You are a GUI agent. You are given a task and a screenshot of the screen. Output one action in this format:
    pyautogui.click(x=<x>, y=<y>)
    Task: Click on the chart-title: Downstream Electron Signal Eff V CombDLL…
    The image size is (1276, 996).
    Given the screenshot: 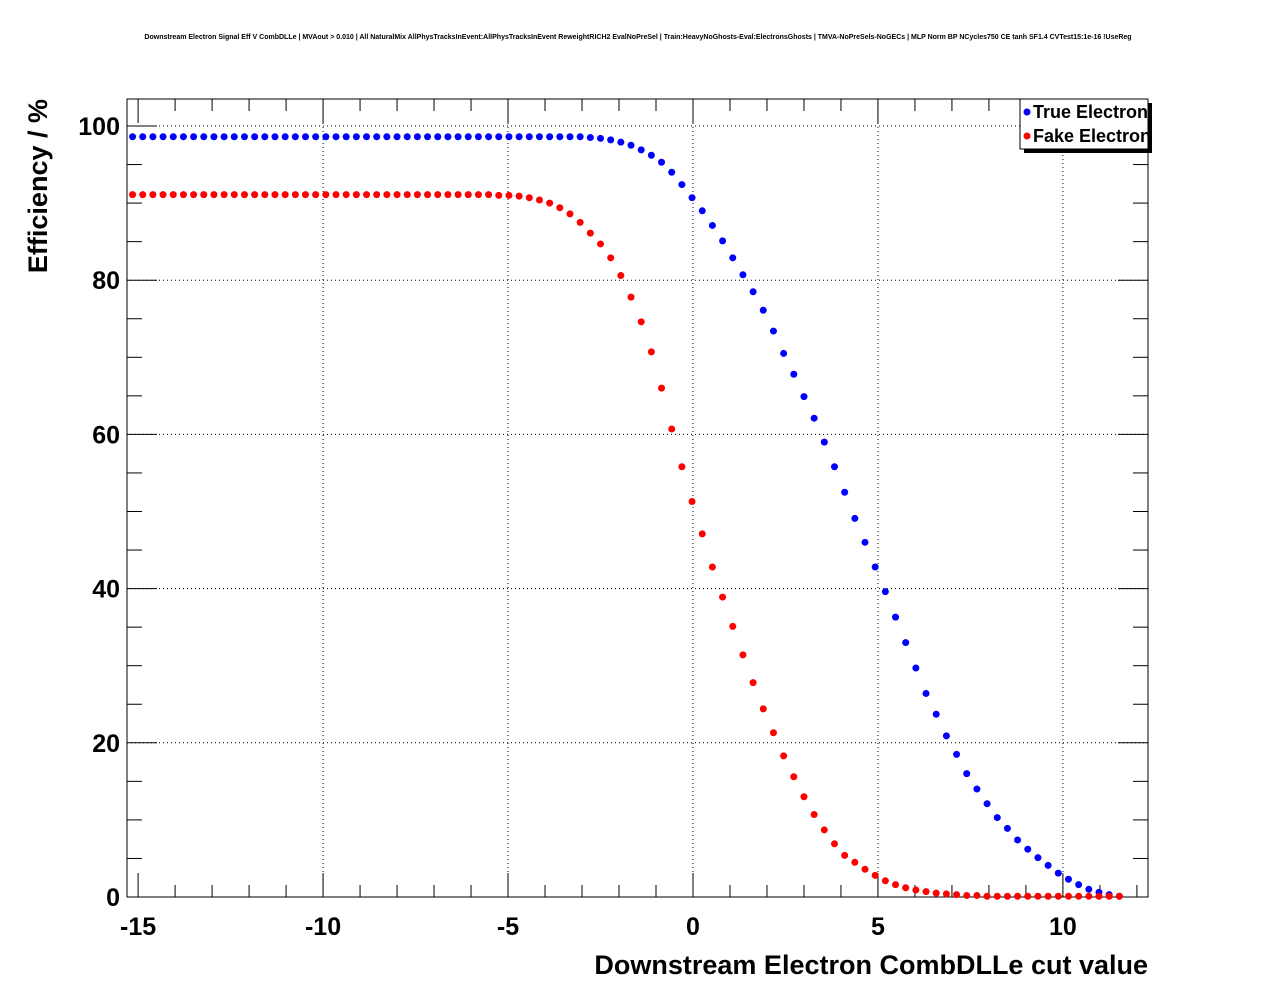 What is the action you would take?
    pyautogui.click(x=638, y=37)
    